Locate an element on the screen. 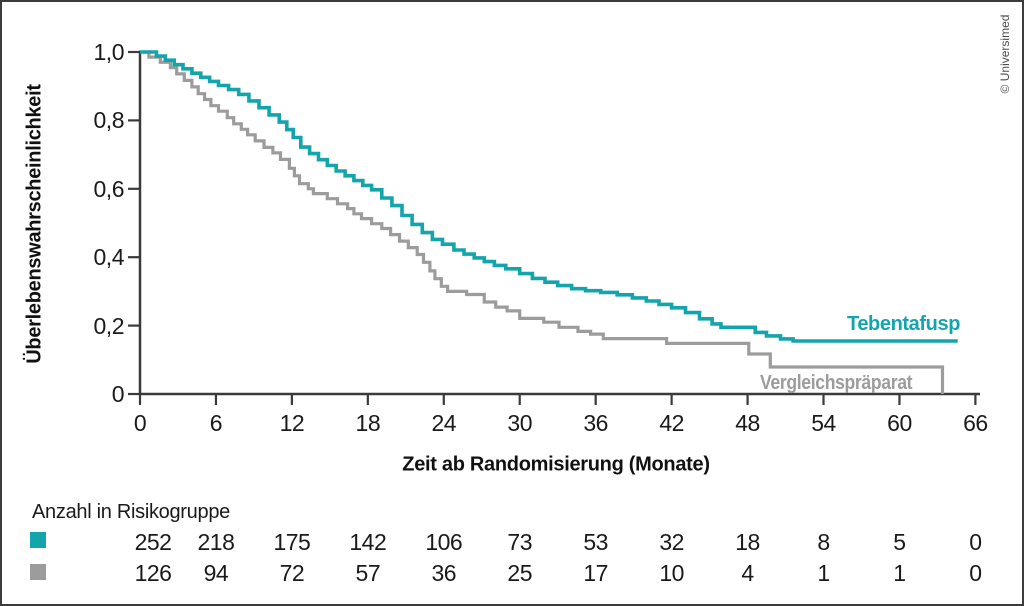 The width and height of the screenshot is (1024, 606). risk-count-vergleichspräparat-m60: 1 is located at coordinates (899, 573).